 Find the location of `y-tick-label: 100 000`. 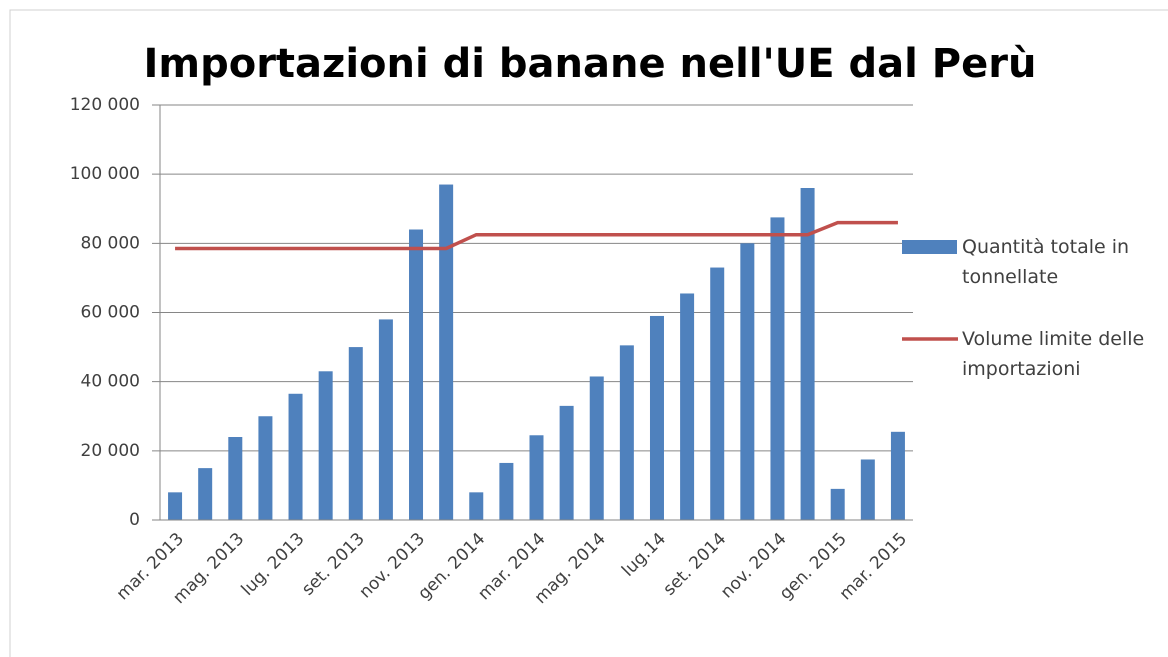

y-tick-label: 100 000 is located at coordinates (105, 174).